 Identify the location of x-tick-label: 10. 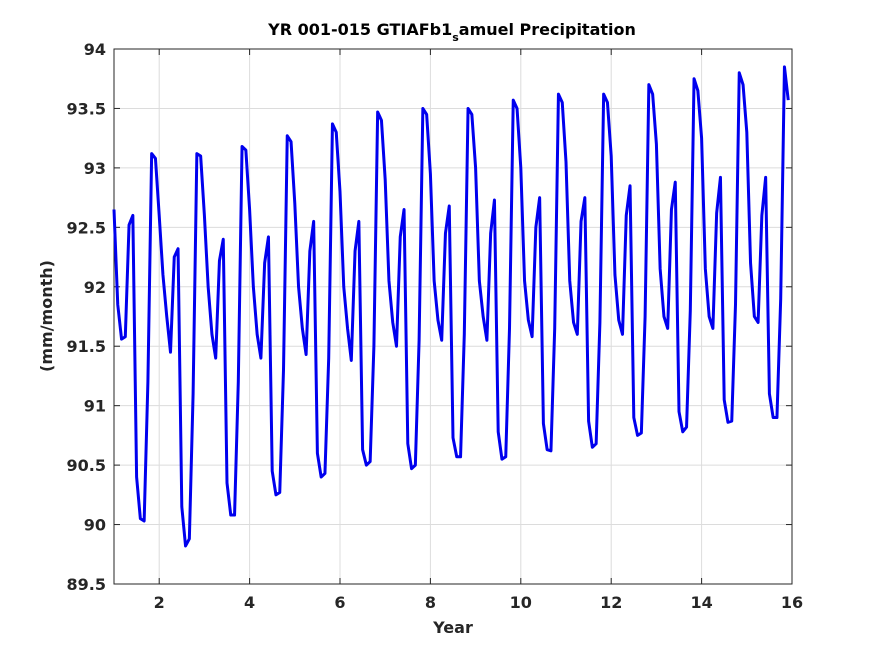
(521, 602).